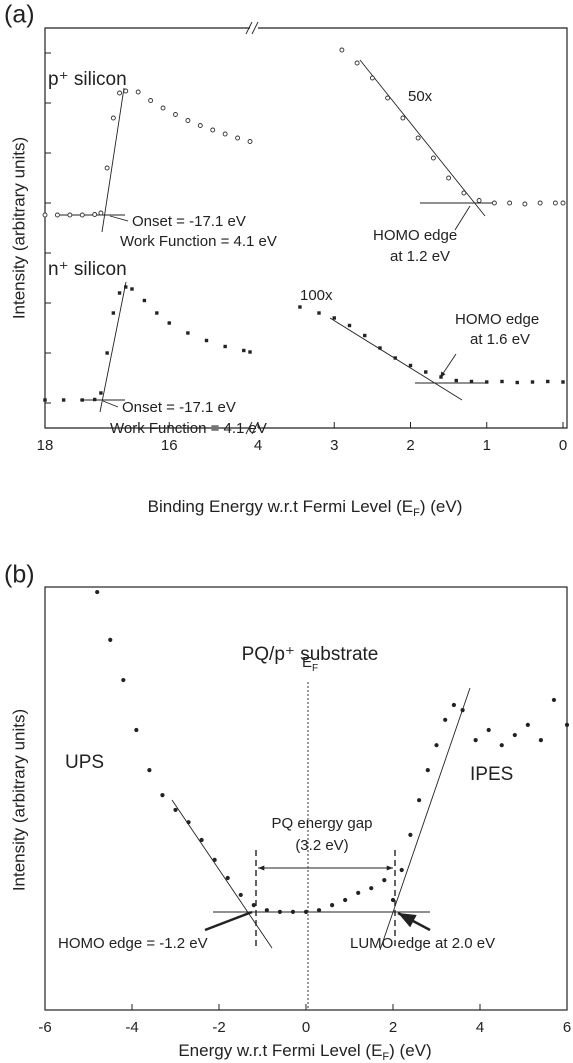 The height and width of the screenshot is (1063, 573). What do you see at coordinates (131, 1027) in the screenshot?
I see `x-tick-label: -4` at bounding box center [131, 1027].